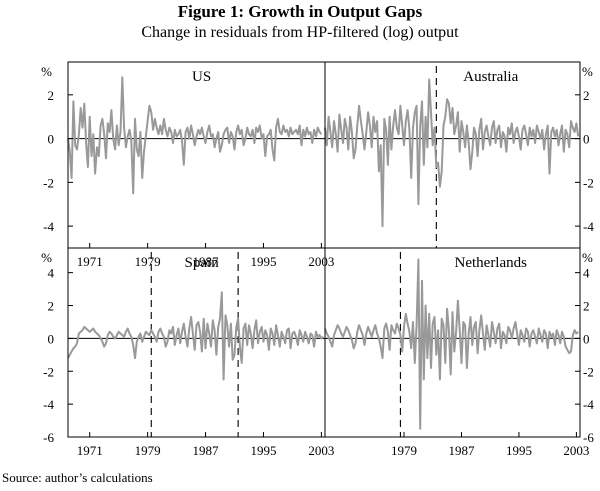 The image size is (600, 491). I want to click on us-xtick-label: 1979, so click(148, 261).